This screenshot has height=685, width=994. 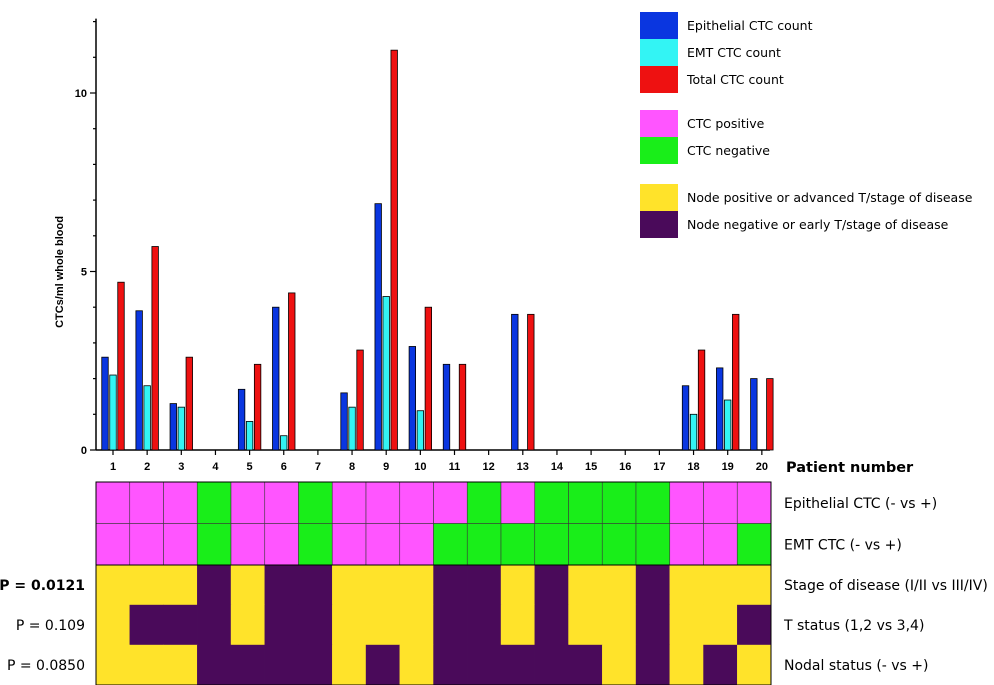 What do you see at coordinates (557, 467) in the screenshot?
I see `x-tick-label: 14` at bounding box center [557, 467].